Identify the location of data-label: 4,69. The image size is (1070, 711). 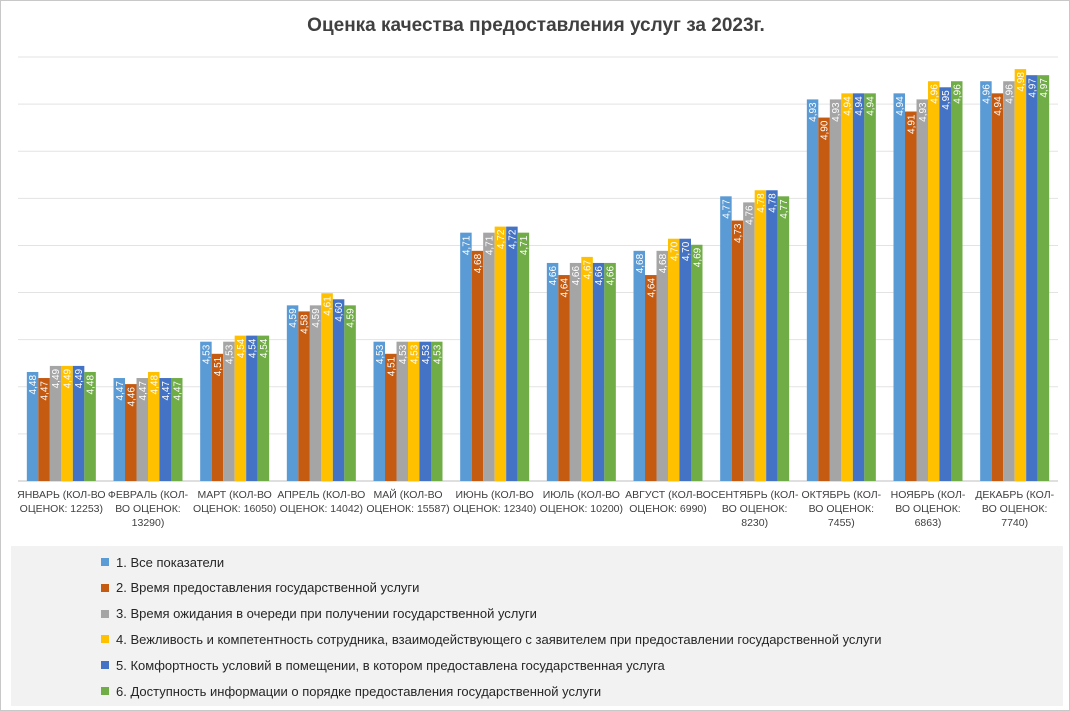
(697, 257).